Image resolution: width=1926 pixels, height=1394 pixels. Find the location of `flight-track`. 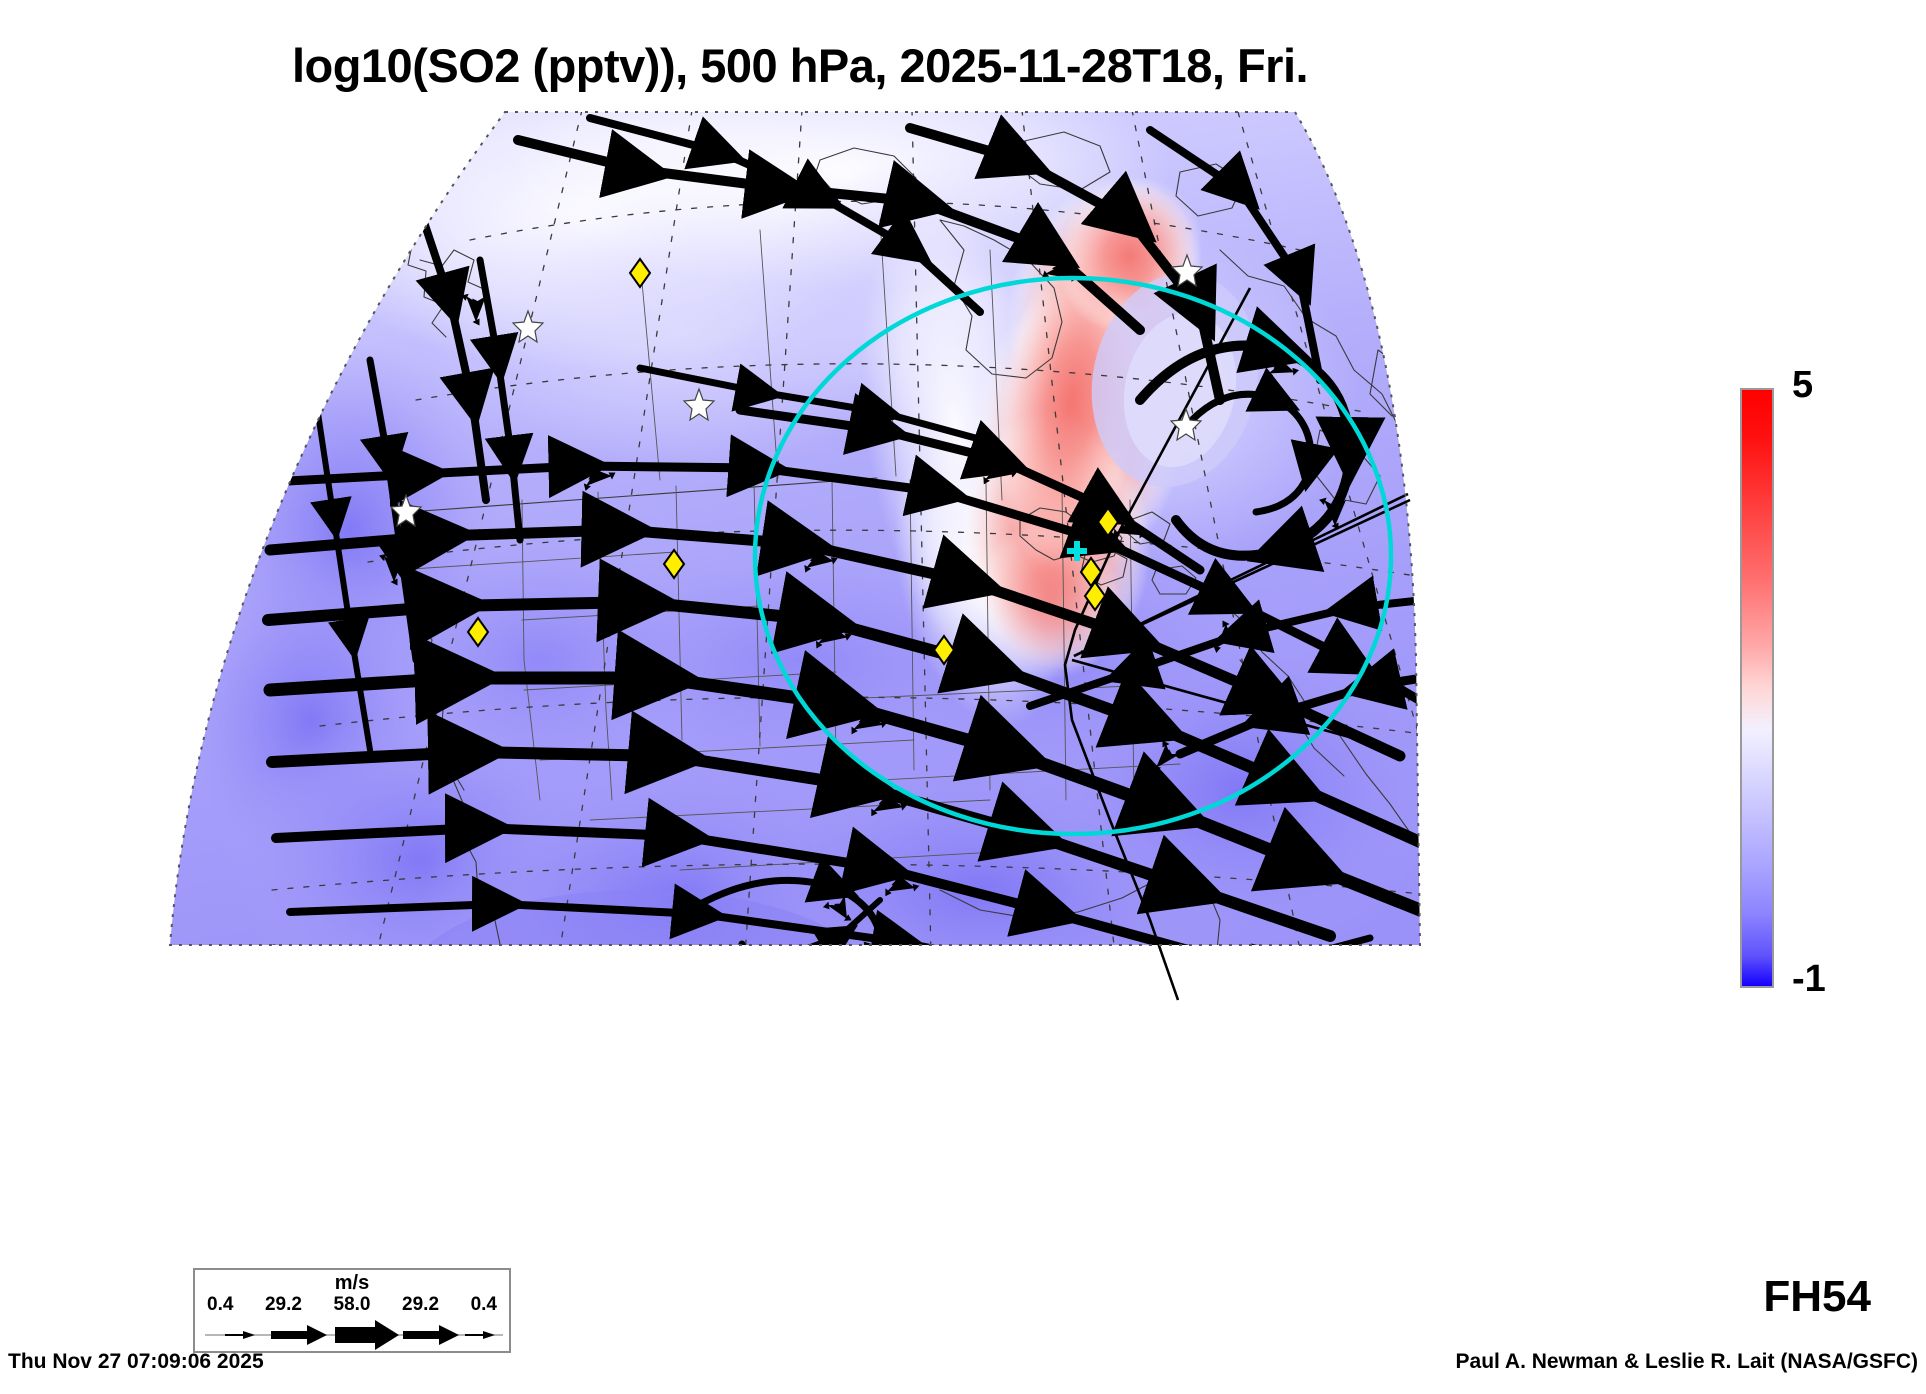

flight-track is located at coordinates (1237, 644).